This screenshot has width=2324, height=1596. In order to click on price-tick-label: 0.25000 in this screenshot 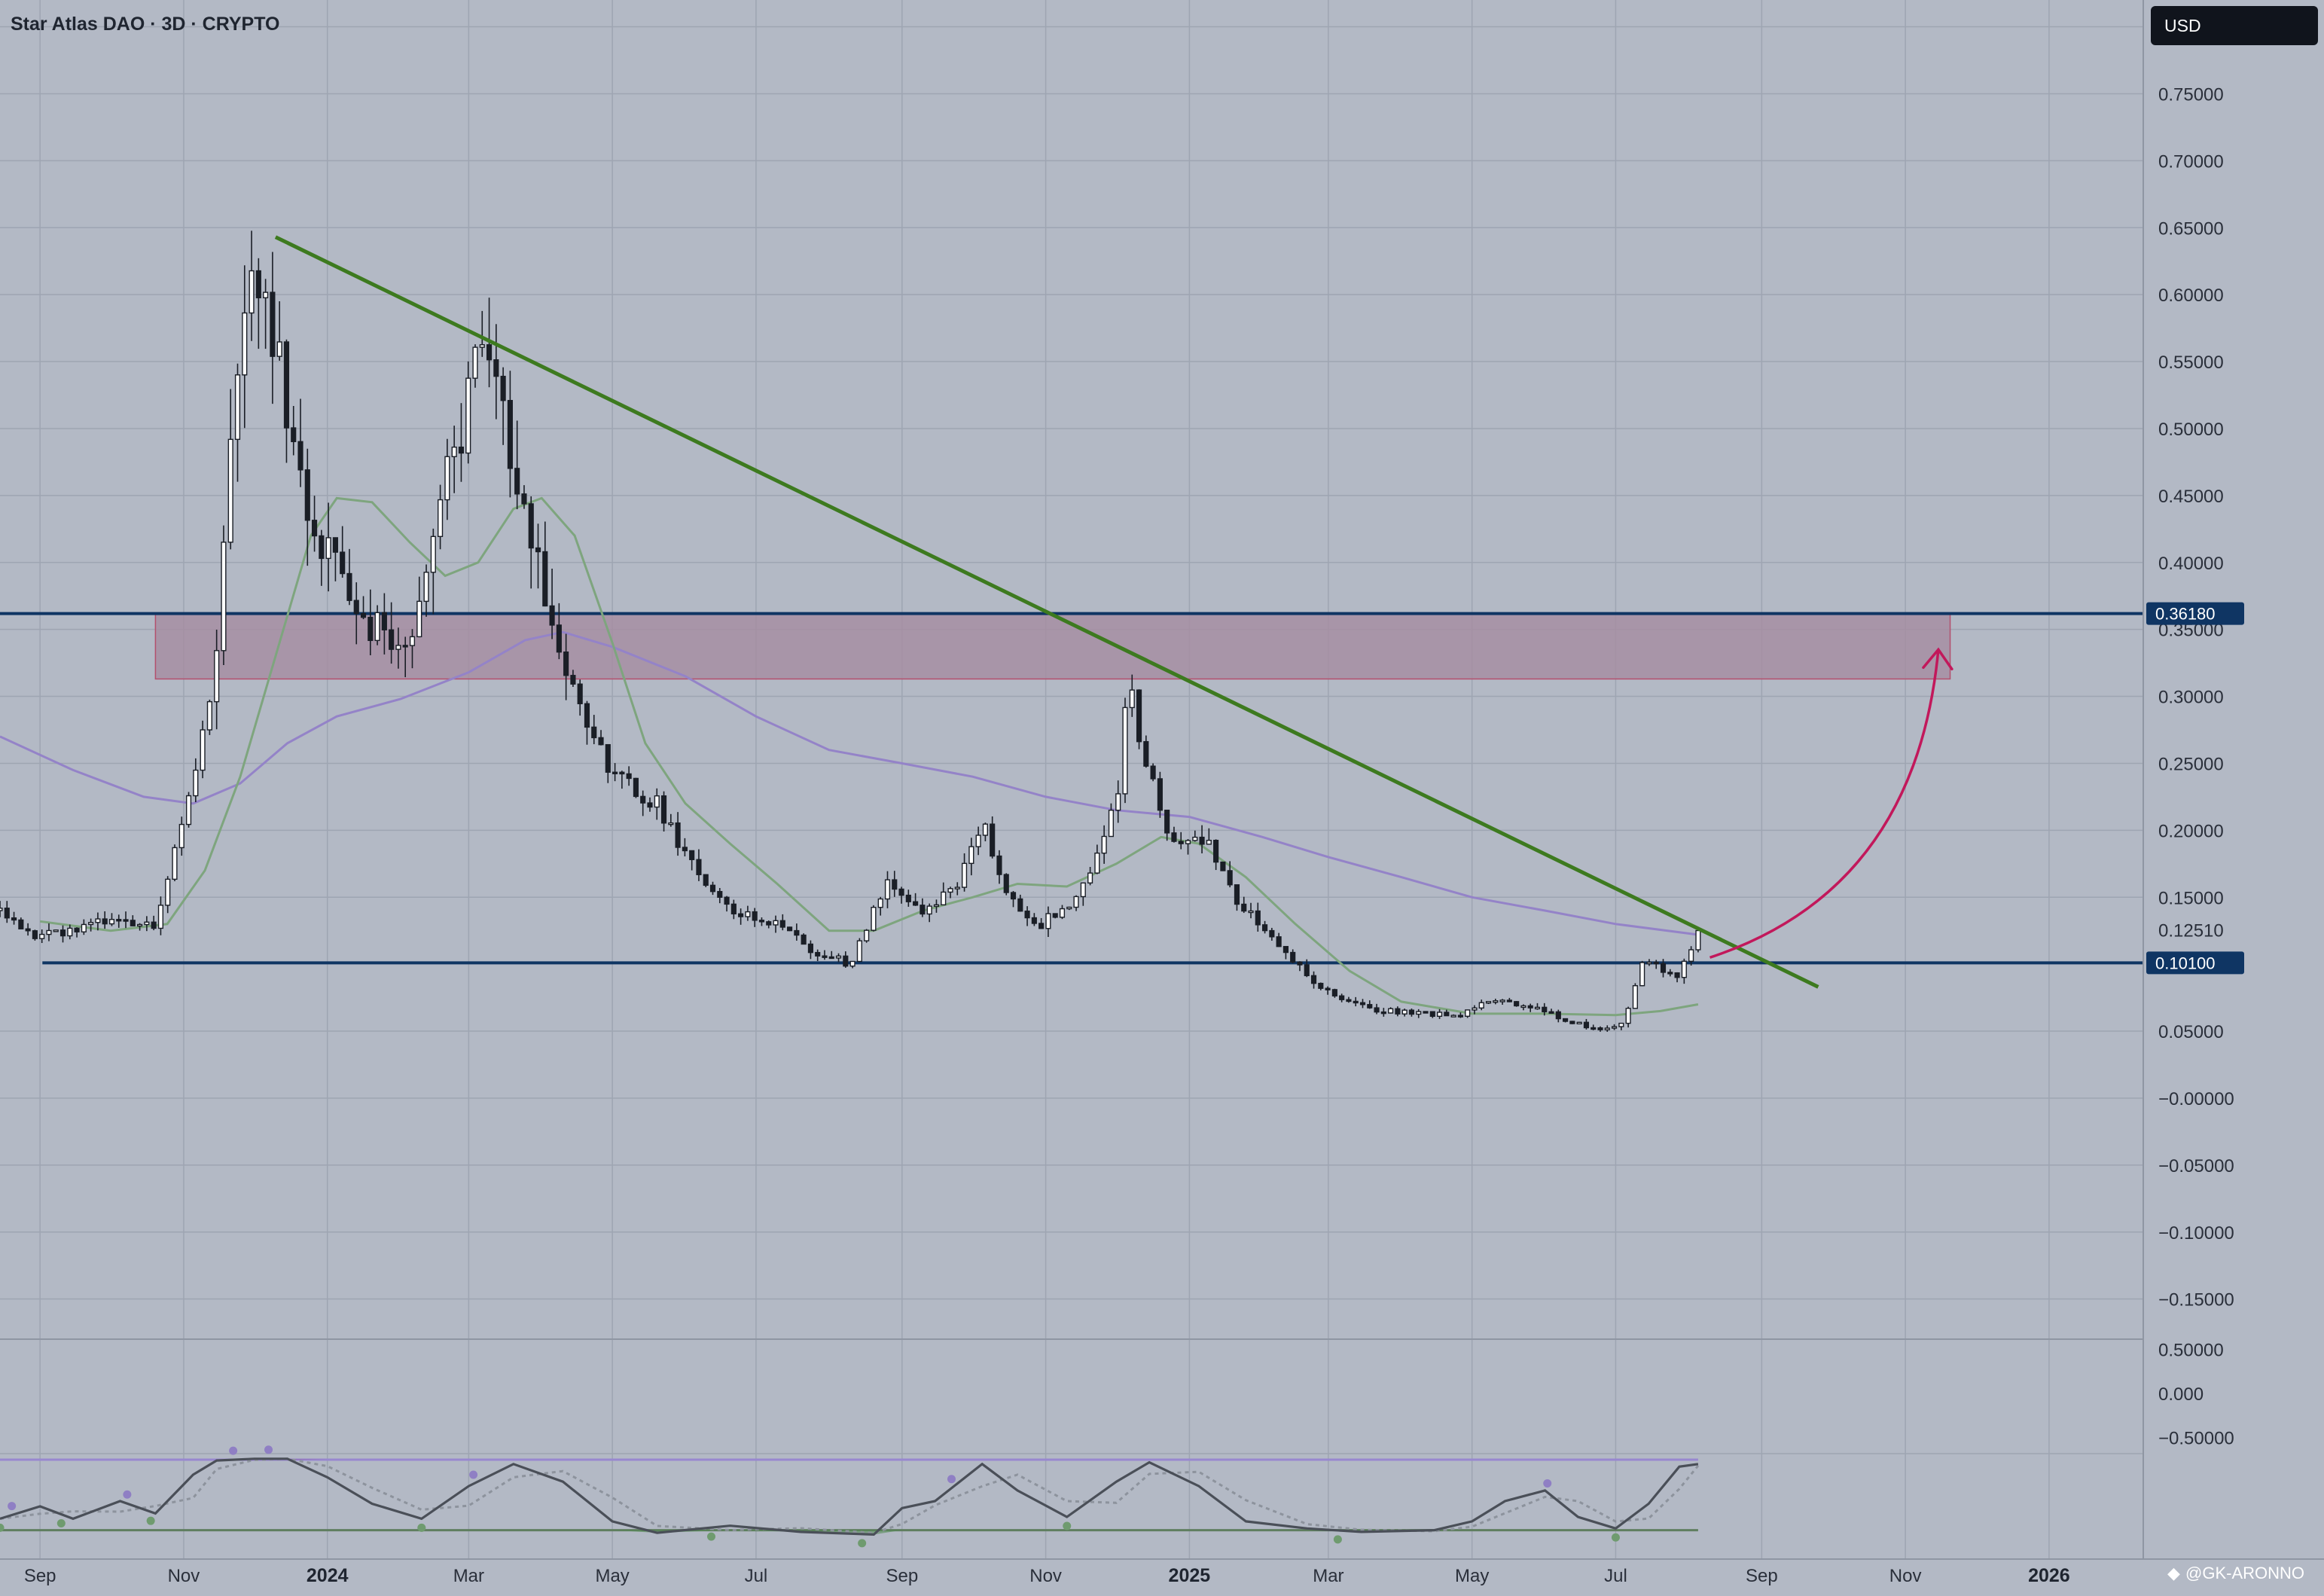, I will do `click(2191, 764)`.